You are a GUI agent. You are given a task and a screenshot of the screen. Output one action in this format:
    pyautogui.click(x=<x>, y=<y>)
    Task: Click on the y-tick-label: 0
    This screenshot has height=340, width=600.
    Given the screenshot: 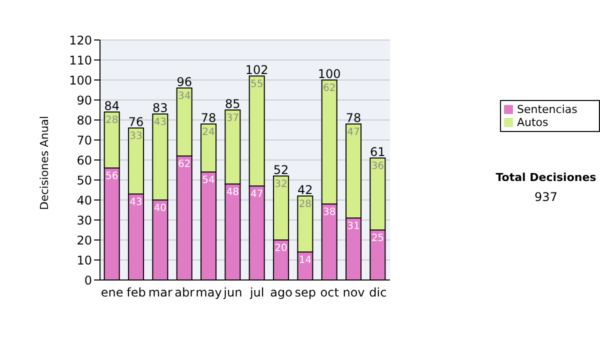 What is the action you would take?
    pyautogui.click(x=88, y=280)
    